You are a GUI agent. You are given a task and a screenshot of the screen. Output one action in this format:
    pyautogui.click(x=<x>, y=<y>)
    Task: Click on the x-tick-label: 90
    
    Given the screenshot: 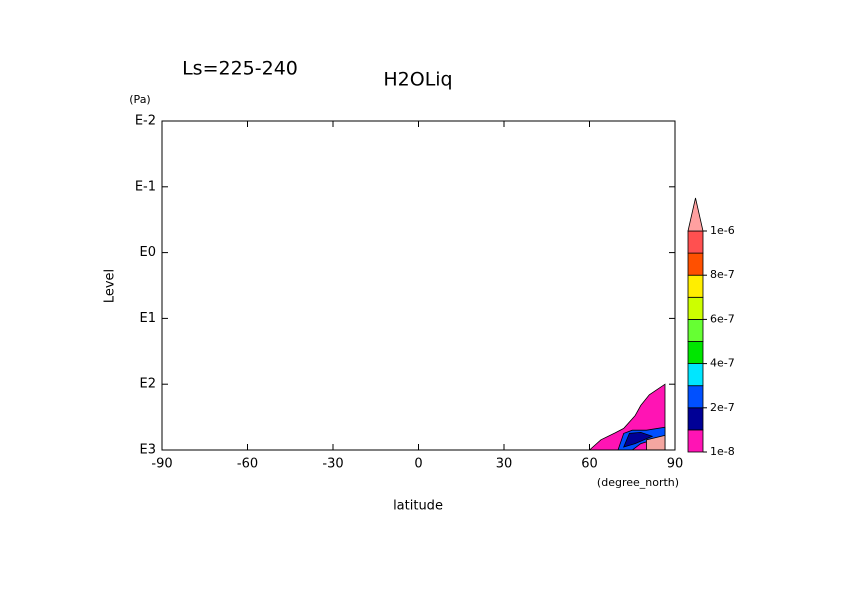 What is the action you would take?
    pyautogui.click(x=675, y=464)
    